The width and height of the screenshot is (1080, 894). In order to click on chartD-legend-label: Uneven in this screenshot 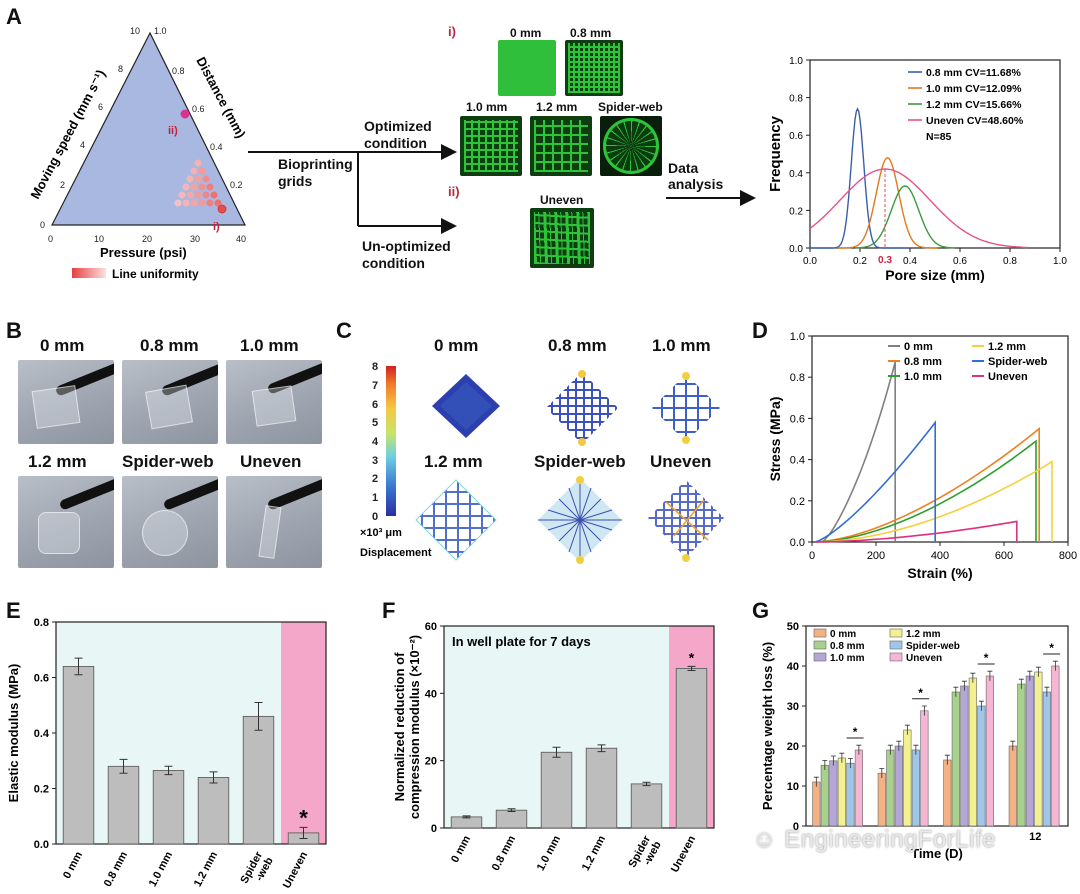, I will do `click(1008, 377)`.